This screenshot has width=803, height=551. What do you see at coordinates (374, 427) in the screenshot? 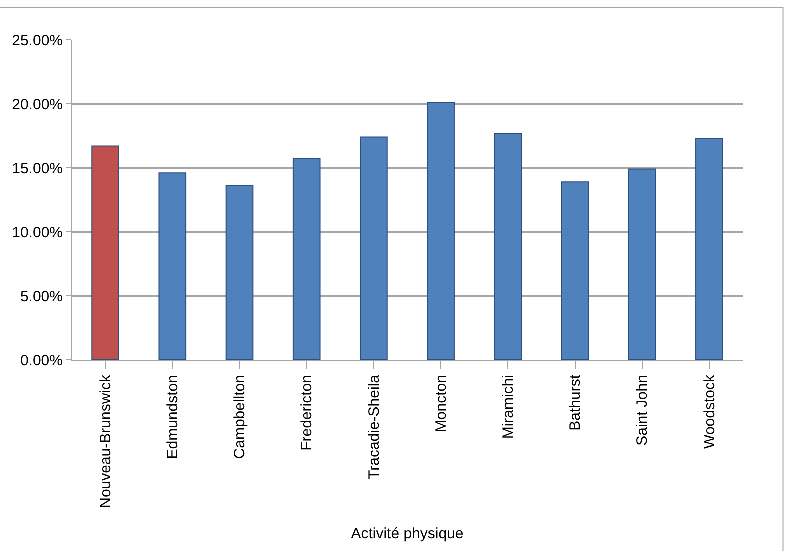
I see `x-tick-label: Tracadie-Sheila` at bounding box center [374, 427].